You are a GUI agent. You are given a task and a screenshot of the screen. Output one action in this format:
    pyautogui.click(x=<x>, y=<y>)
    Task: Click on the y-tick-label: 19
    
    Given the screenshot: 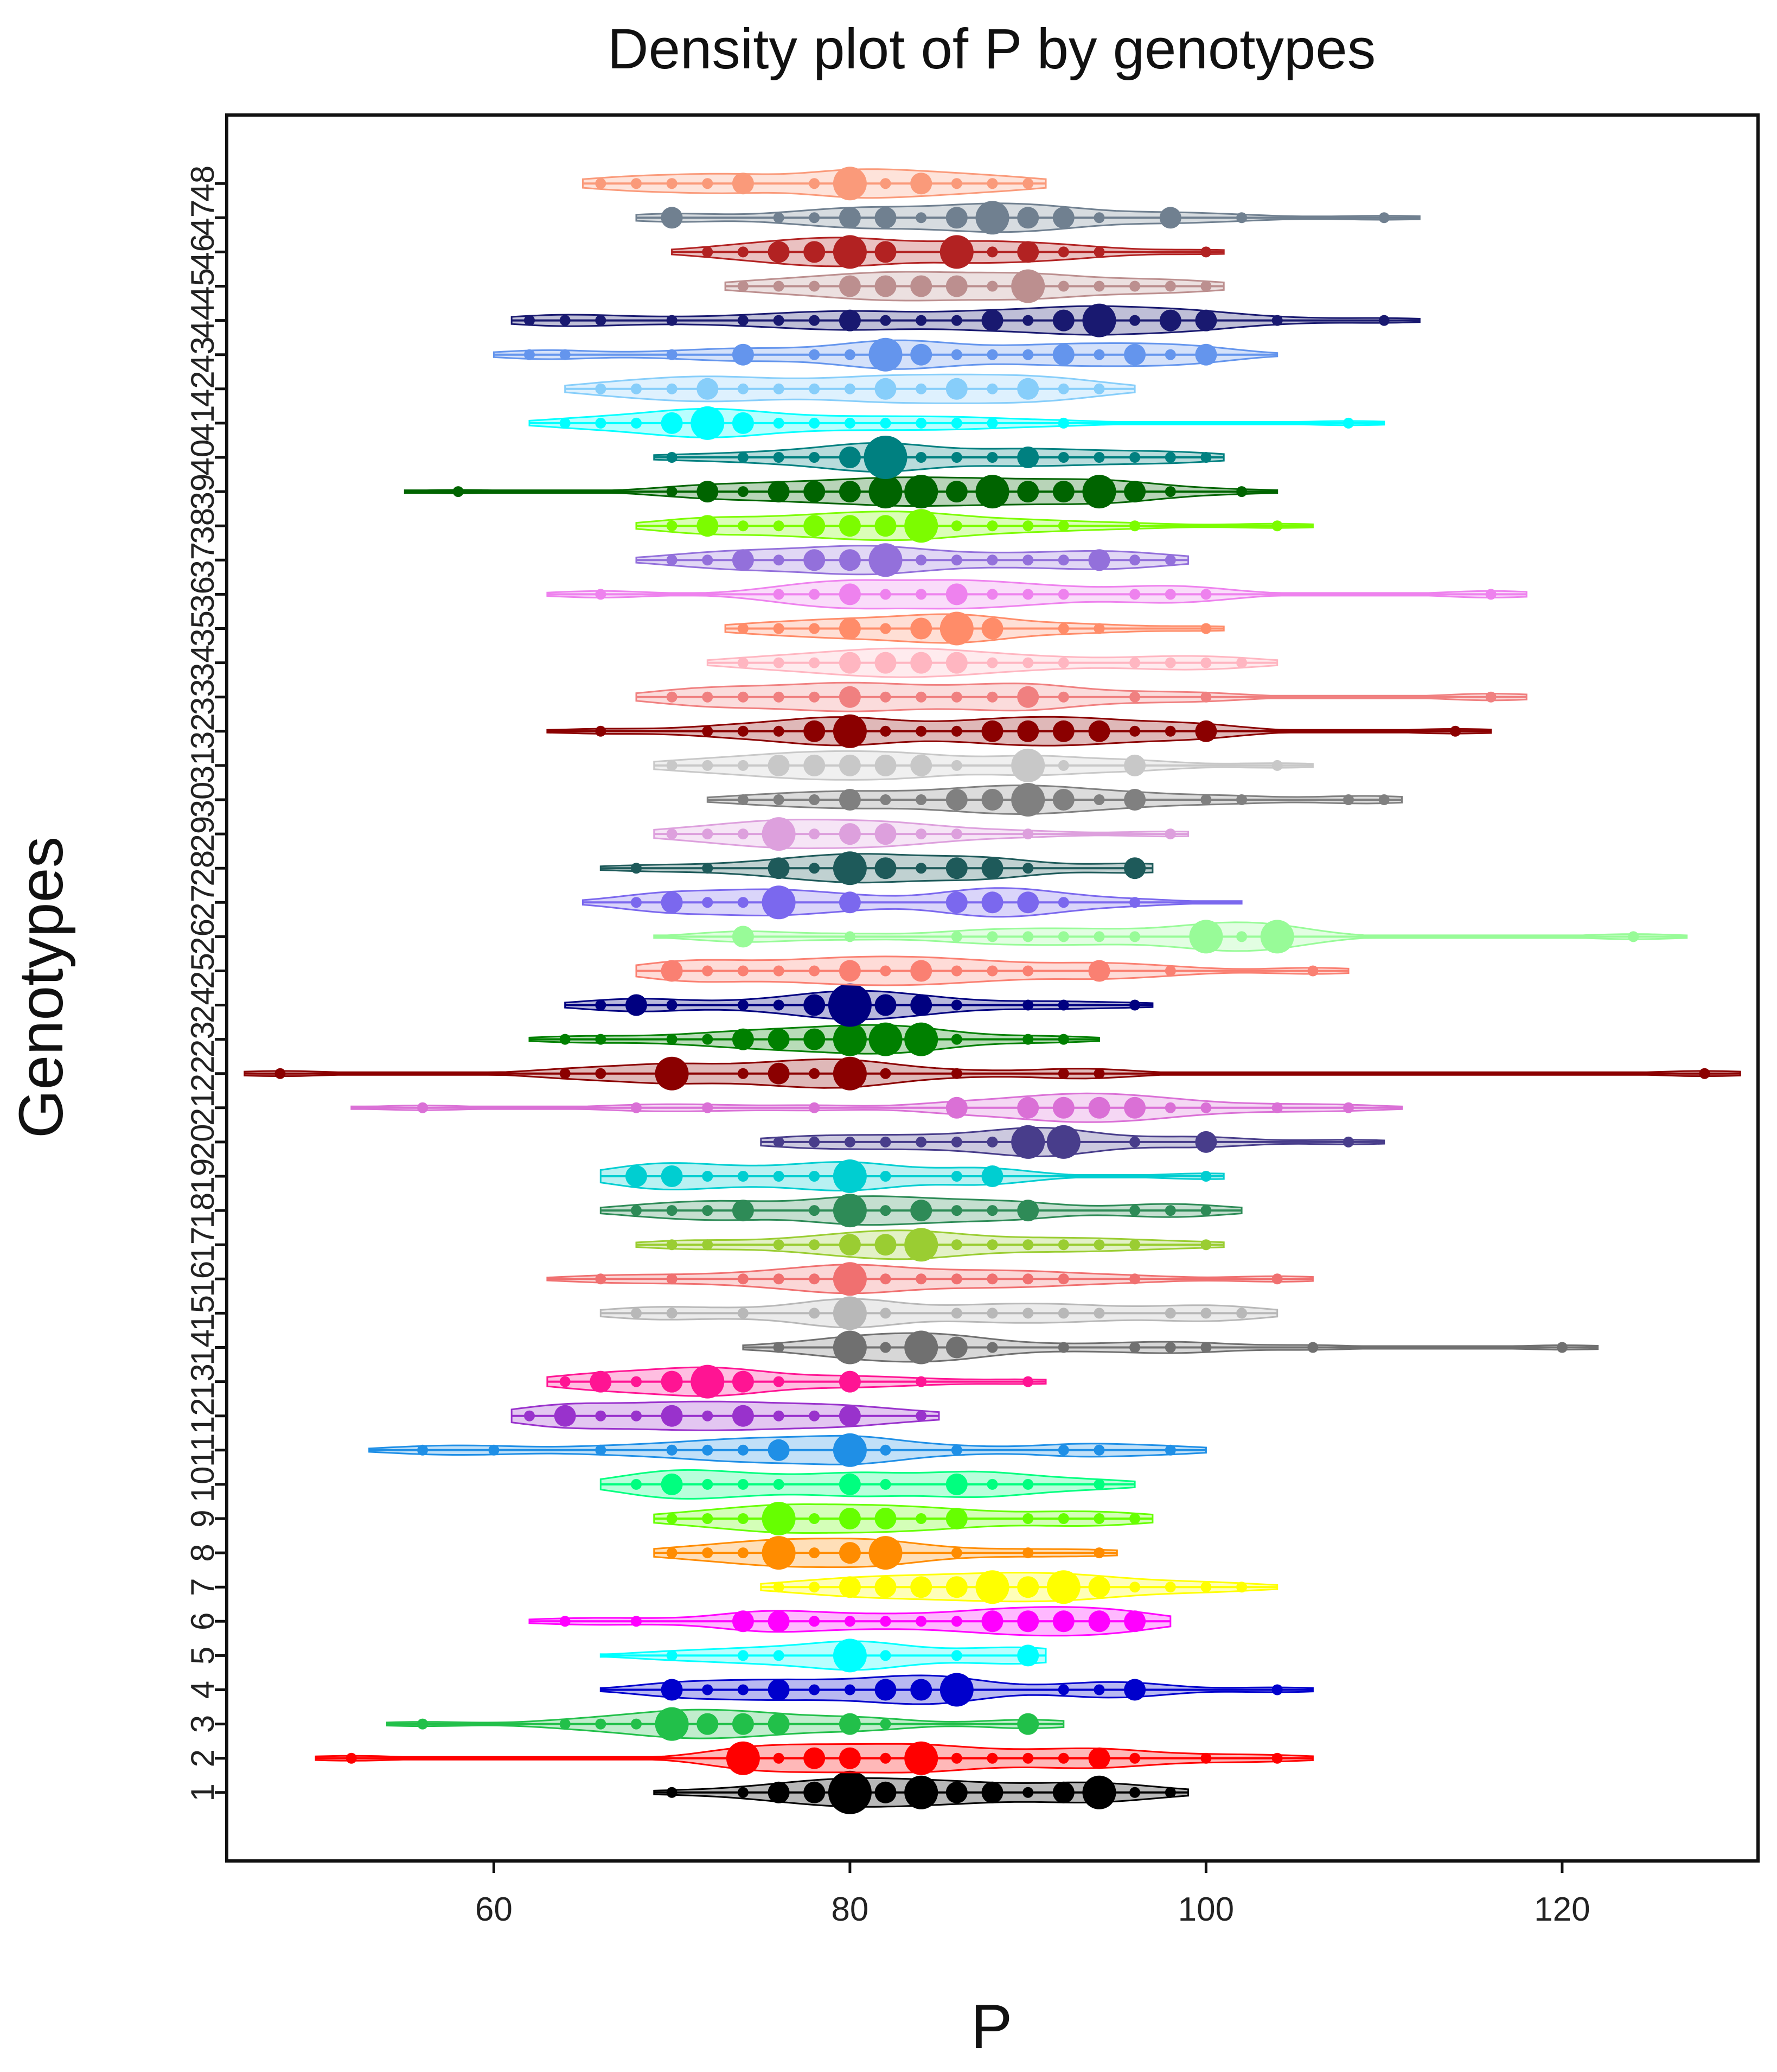 What is the action you would take?
    pyautogui.click(x=202, y=1176)
    